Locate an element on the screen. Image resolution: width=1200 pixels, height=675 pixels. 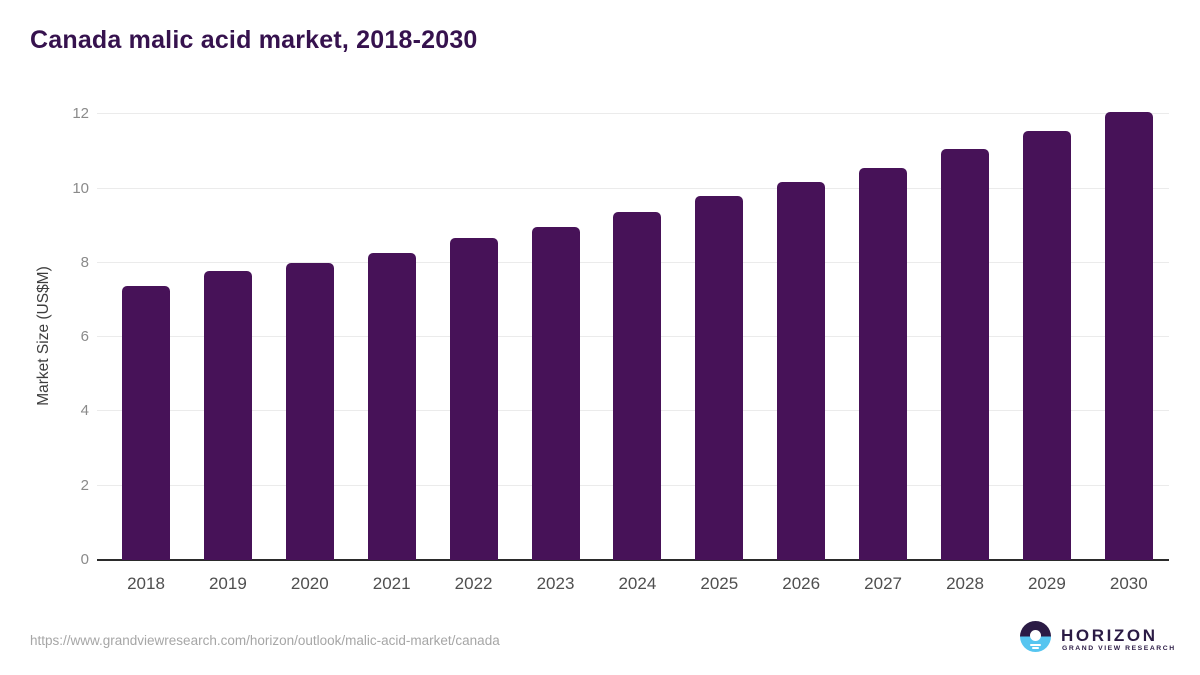
bar-2029 is located at coordinates (1046, 345).